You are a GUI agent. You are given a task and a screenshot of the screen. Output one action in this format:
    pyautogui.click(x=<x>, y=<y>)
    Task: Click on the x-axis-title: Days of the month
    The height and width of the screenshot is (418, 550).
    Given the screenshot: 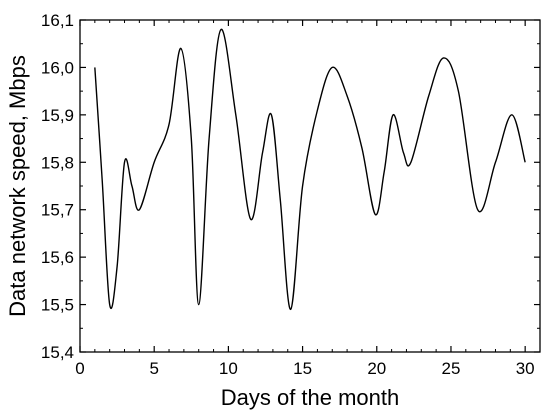 What is the action you would take?
    pyautogui.click(x=310, y=397)
    